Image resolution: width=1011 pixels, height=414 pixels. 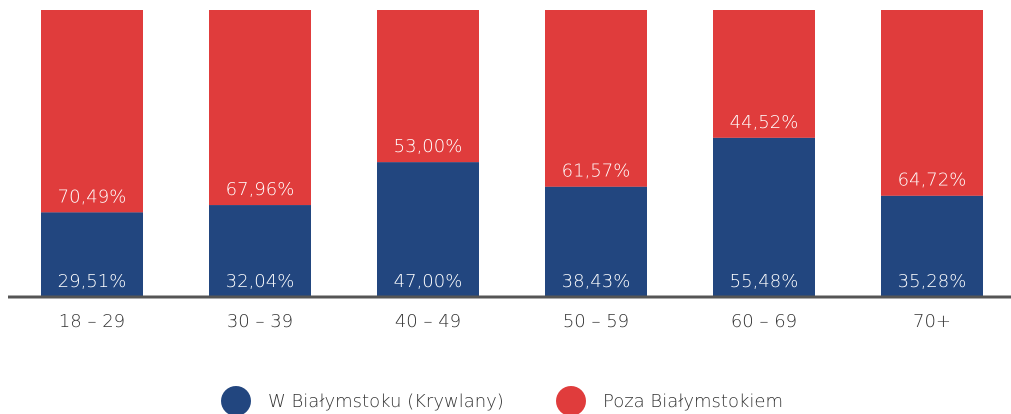 What do you see at coordinates (92, 196) in the screenshot?
I see `value-label: 70,49%` at bounding box center [92, 196].